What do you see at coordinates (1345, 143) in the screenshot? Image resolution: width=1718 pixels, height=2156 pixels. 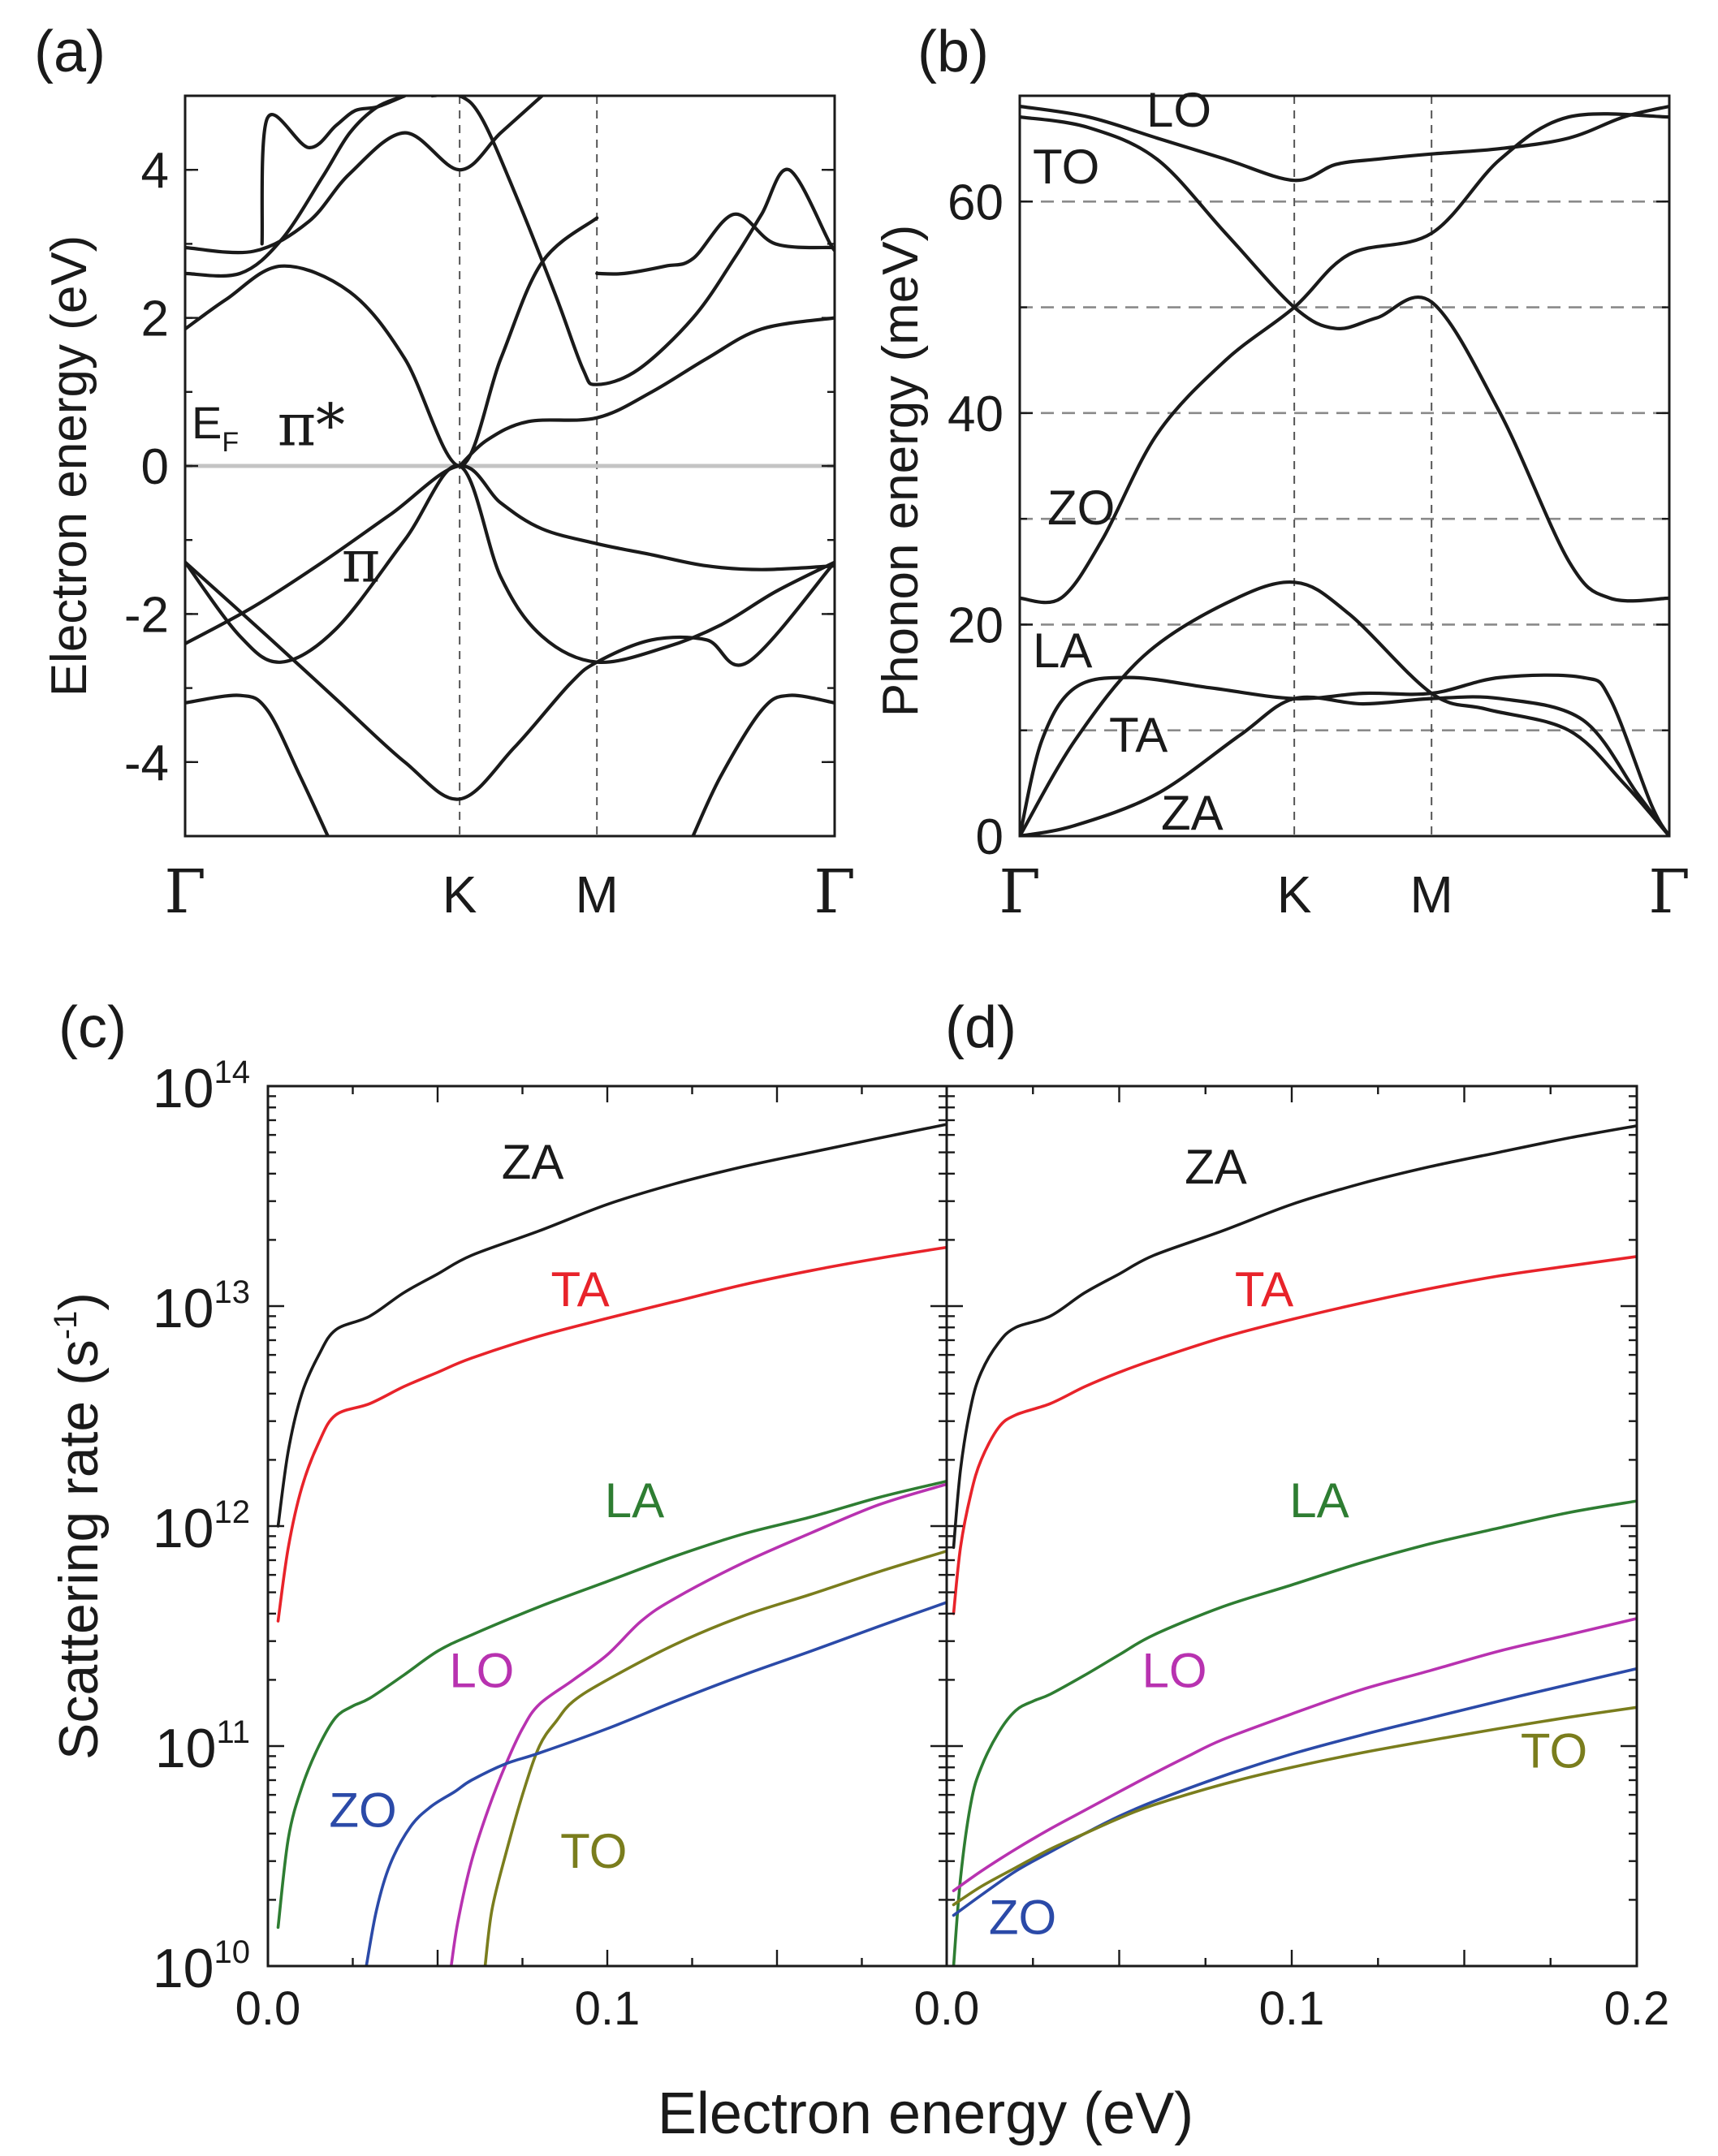 I see `band-LO` at bounding box center [1345, 143].